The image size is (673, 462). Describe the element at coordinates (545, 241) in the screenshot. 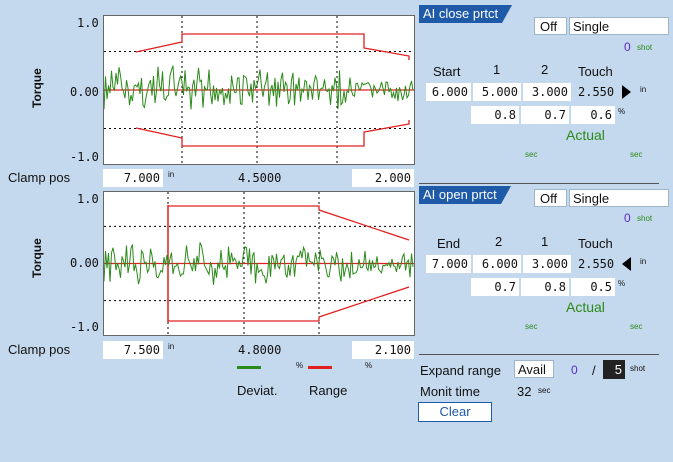

I see `open-header-1: 1` at that location.